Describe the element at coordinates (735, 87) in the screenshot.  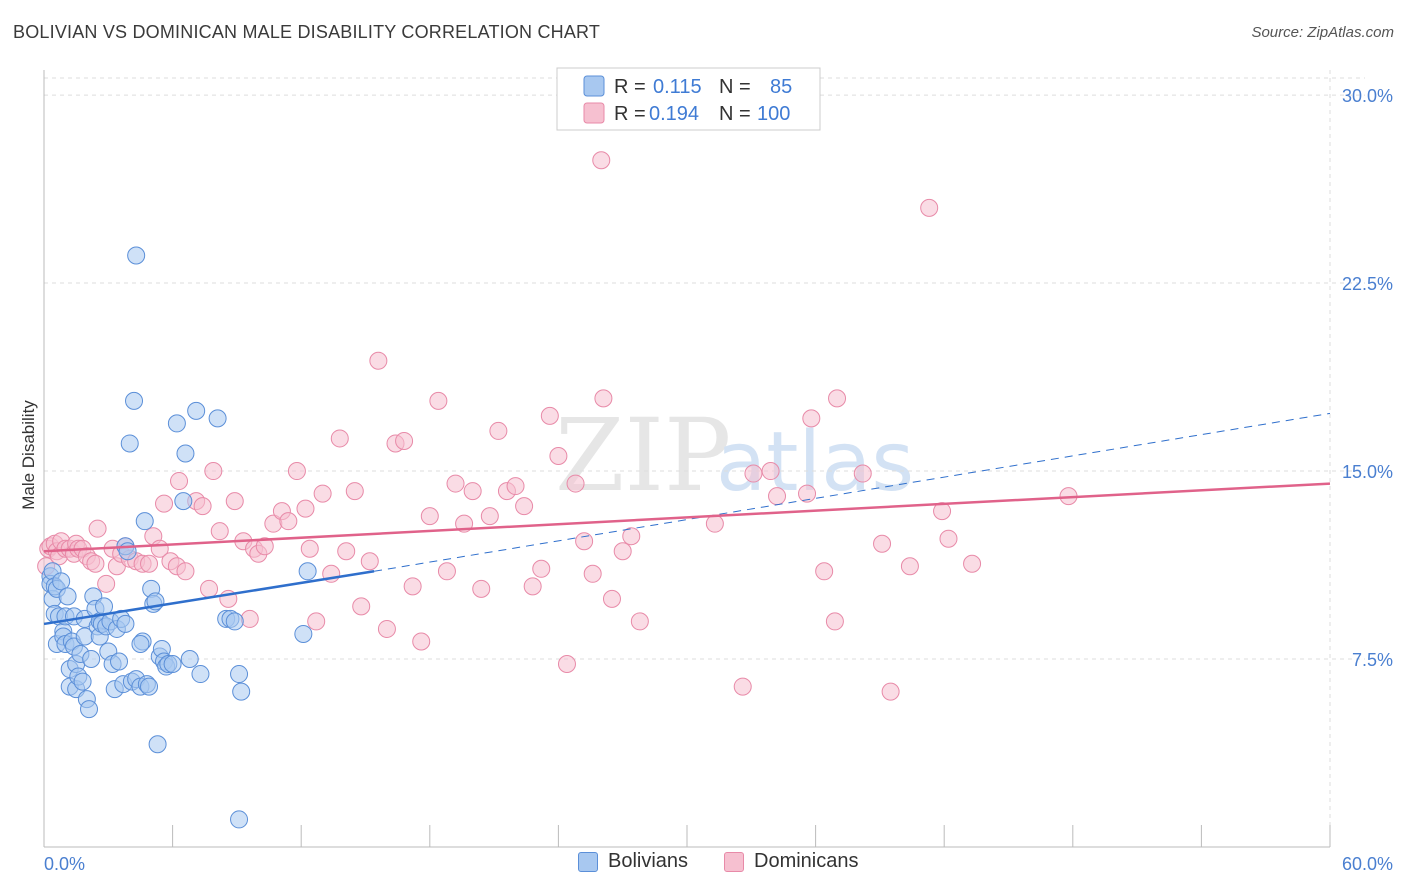
I see `legend-n-label-bolivians: N =` at that location.